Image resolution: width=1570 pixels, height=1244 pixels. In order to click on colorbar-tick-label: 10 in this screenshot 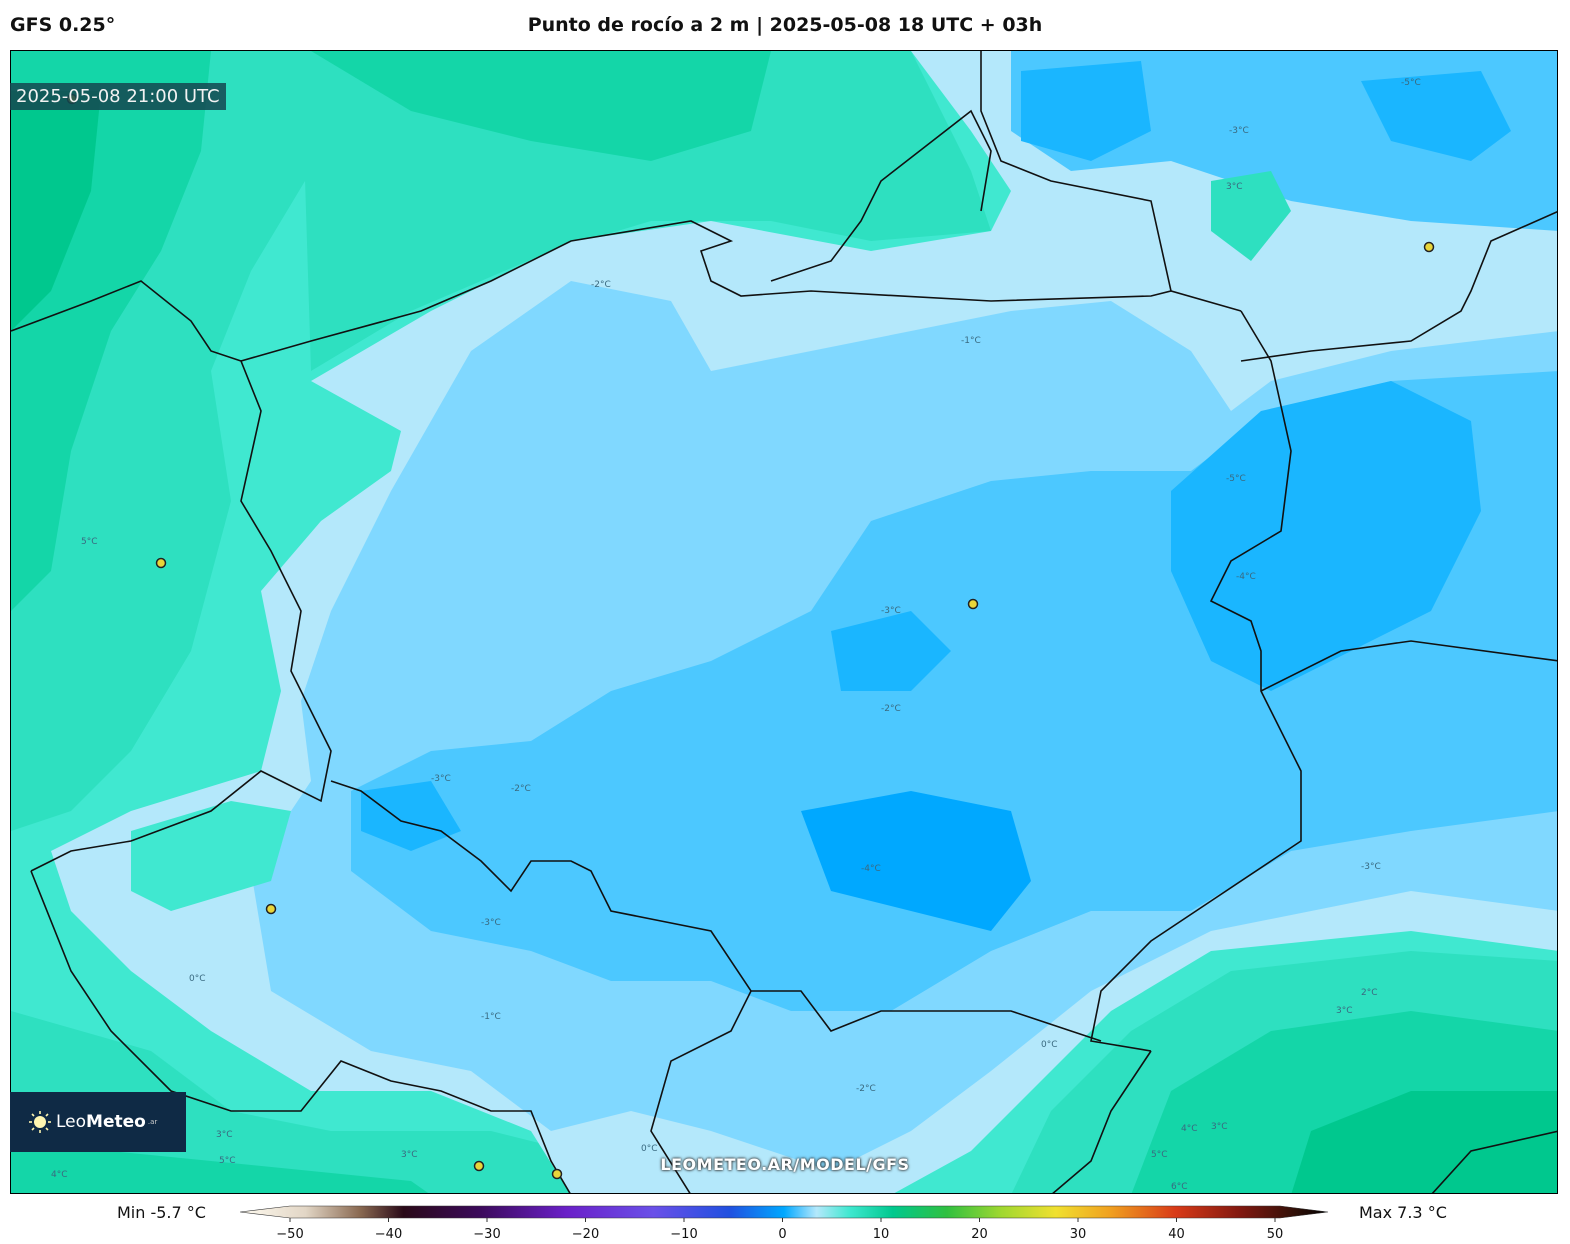, I will do `click(881, 1234)`.